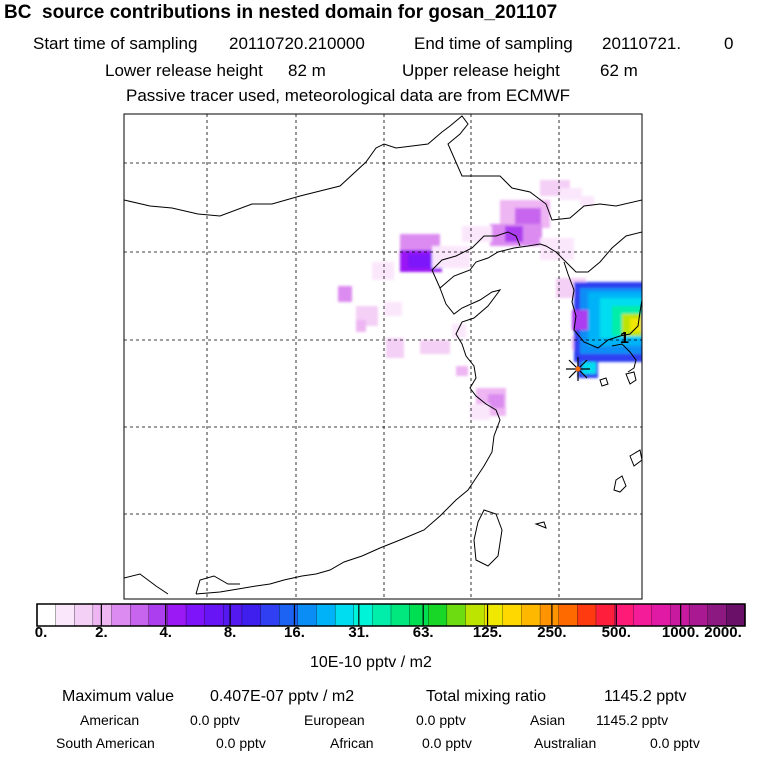 The width and height of the screenshot is (768, 768). I want to click on end-time-value: 20110721., so click(642, 43).